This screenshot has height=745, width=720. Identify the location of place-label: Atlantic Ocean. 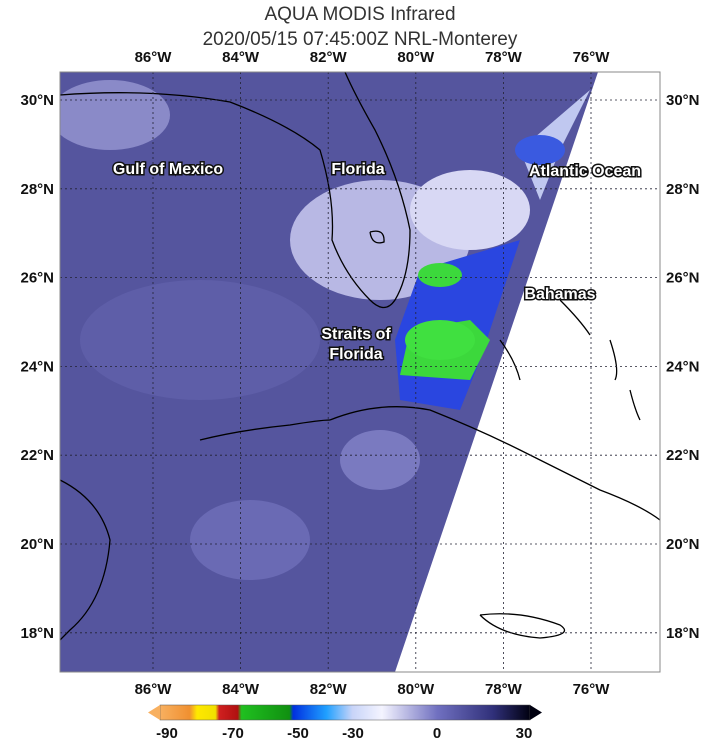
(585, 171).